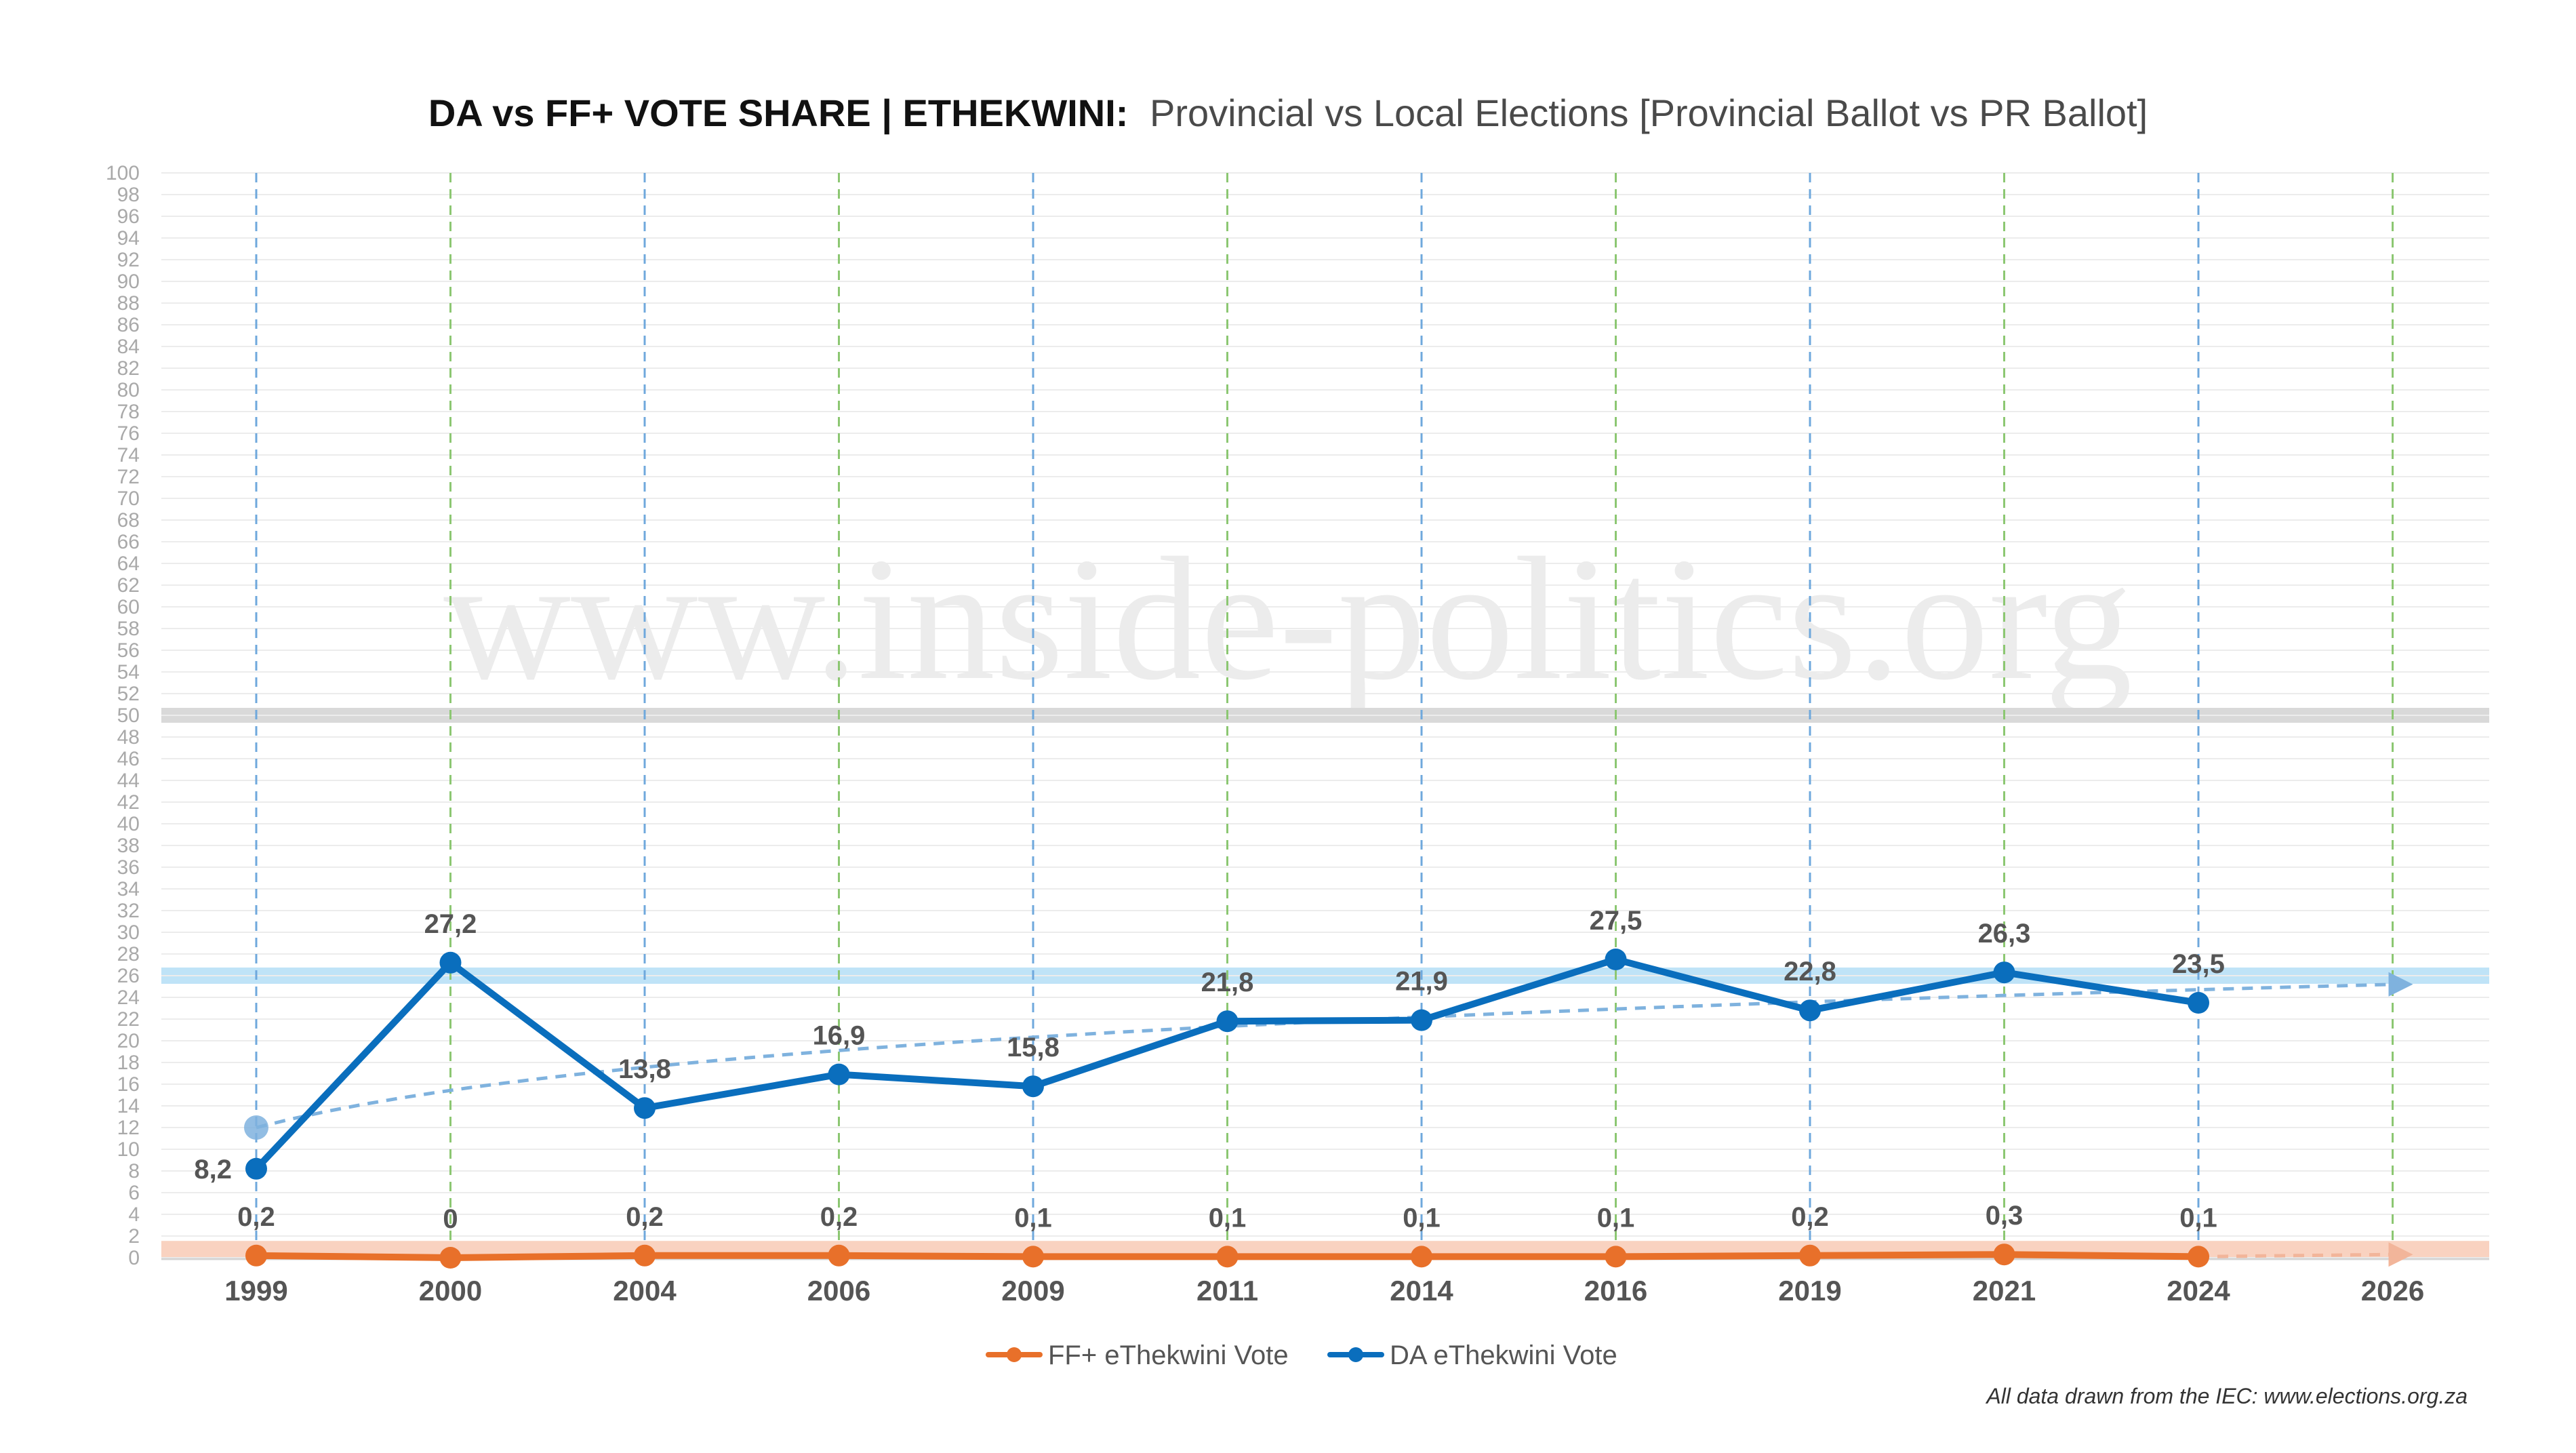  What do you see at coordinates (645, 1255) in the screenshot?
I see `point-ffplus-2004` at bounding box center [645, 1255].